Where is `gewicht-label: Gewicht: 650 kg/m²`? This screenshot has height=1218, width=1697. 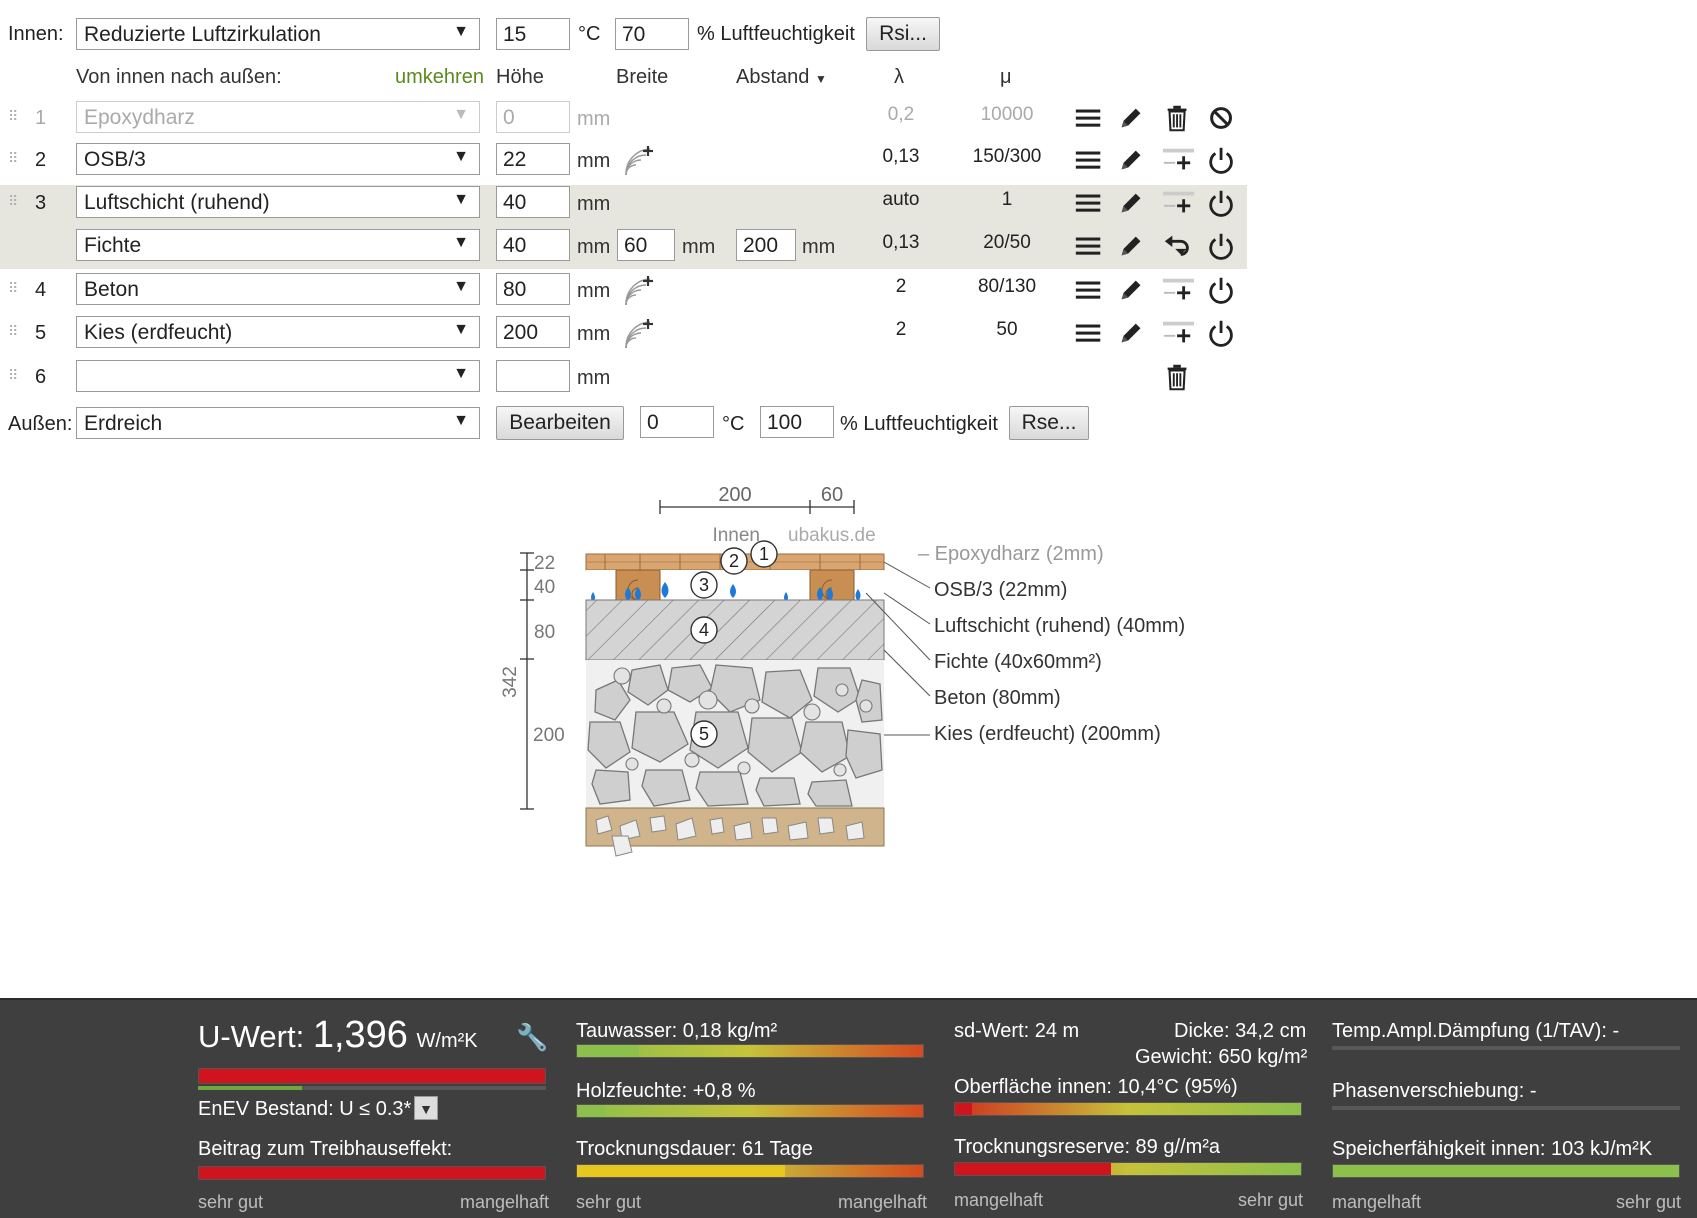 gewicht-label: Gewicht: 650 kg/m² is located at coordinates (1221, 1057).